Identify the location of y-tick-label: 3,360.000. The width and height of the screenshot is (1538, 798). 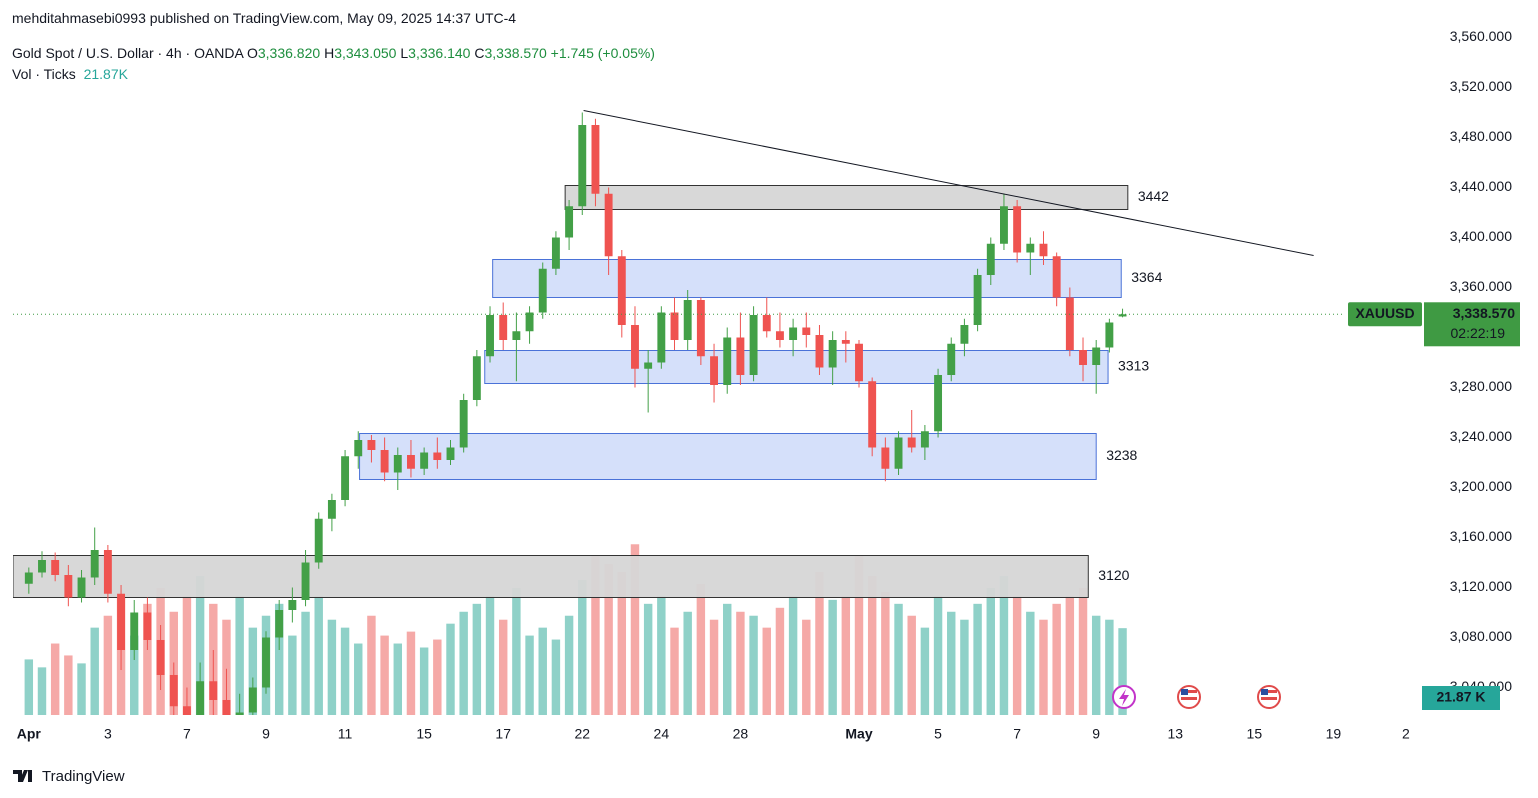
(1481, 286).